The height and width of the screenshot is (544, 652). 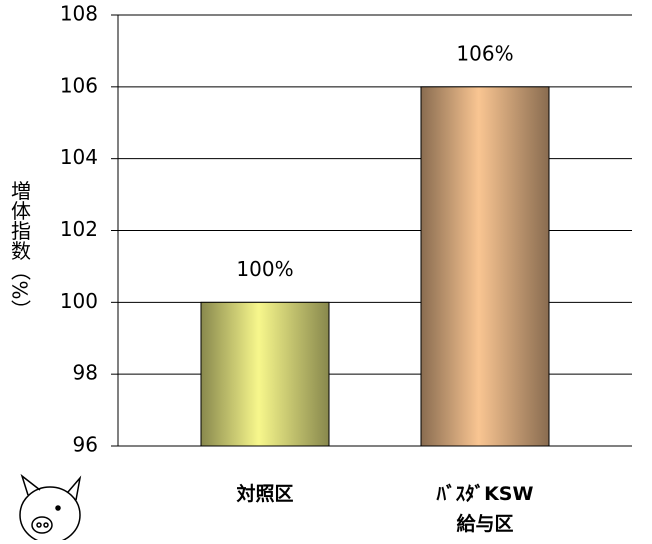 I want to click on y-axis-label: 増体指数（%）, so click(x=20, y=249).